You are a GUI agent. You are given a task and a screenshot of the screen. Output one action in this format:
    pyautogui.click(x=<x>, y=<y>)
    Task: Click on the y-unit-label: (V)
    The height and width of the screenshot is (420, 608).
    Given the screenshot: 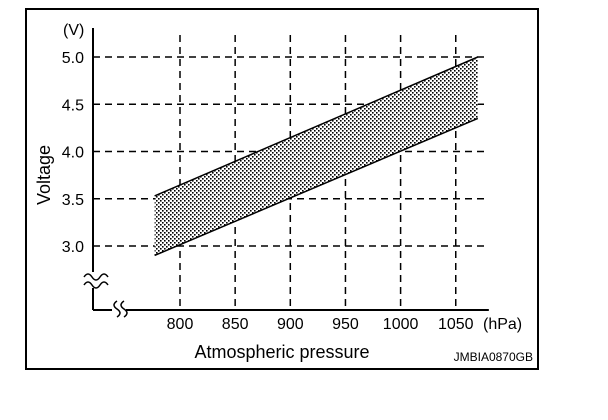 What is the action you would take?
    pyautogui.click(x=73, y=30)
    